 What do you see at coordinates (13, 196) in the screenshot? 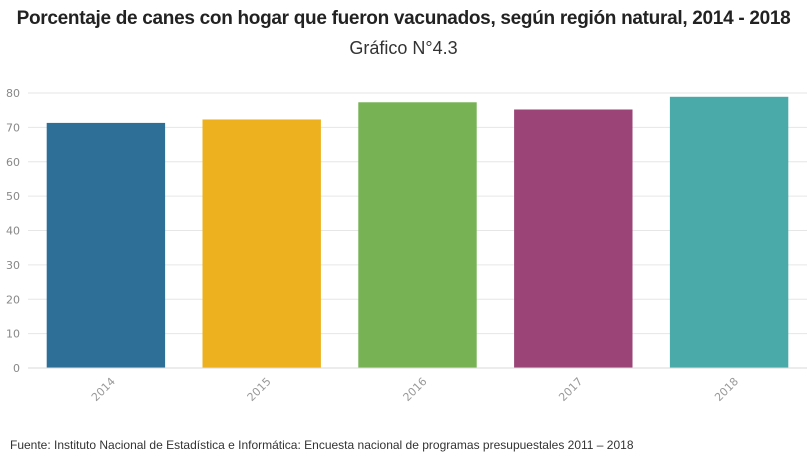
I see `y-tick-label: 50` at bounding box center [13, 196].